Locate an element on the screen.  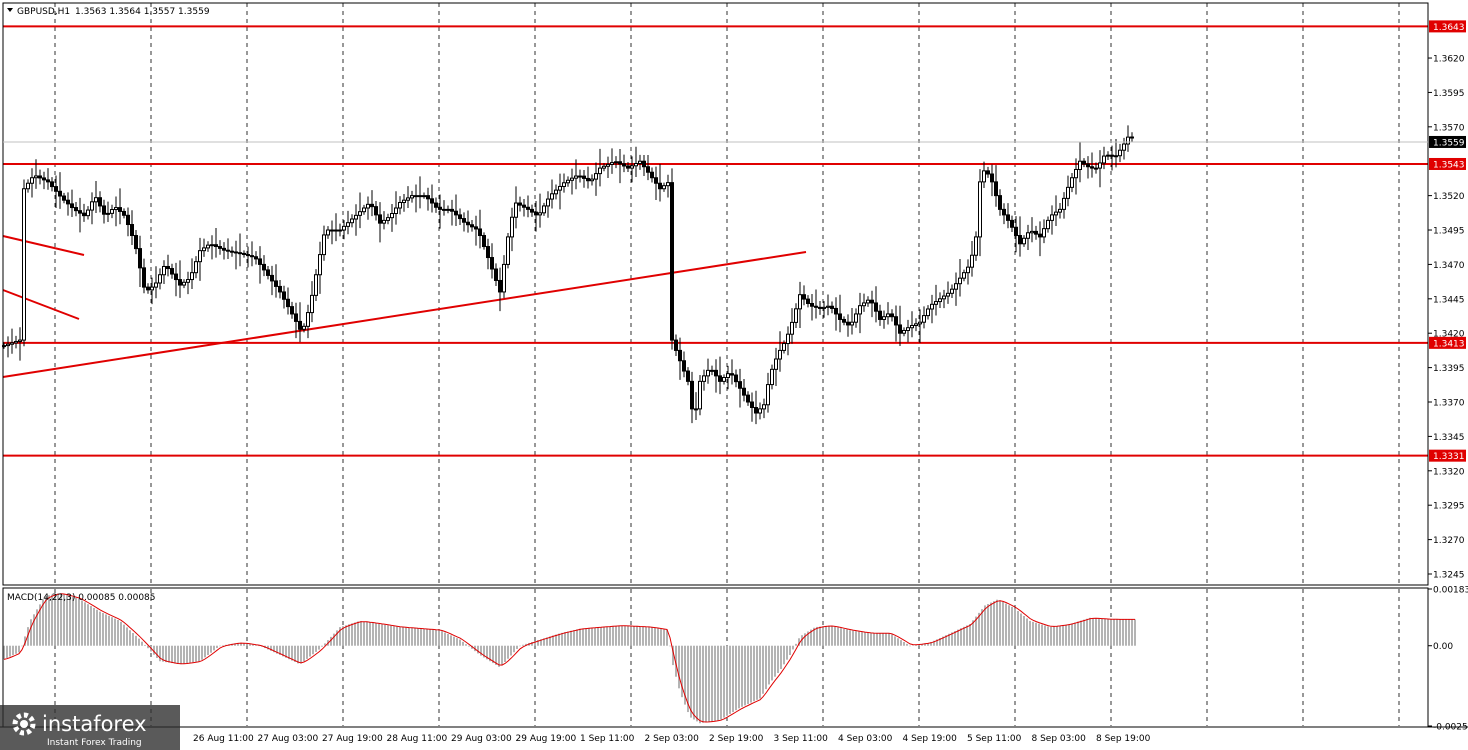
time-tick-label: 2 Sep 03:00 is located at coordinates (672, 739).